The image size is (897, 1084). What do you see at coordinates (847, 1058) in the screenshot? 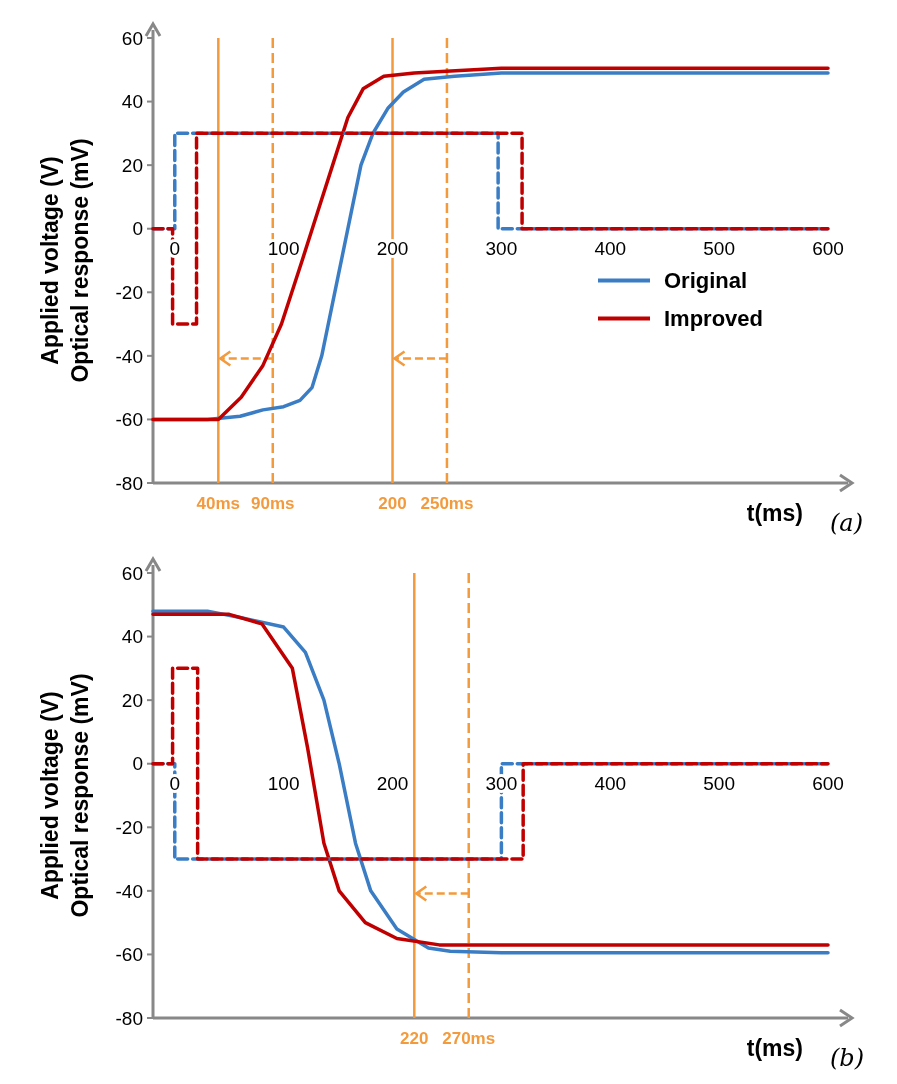
I see `text: (b)` at bounding box center [847, 1058].